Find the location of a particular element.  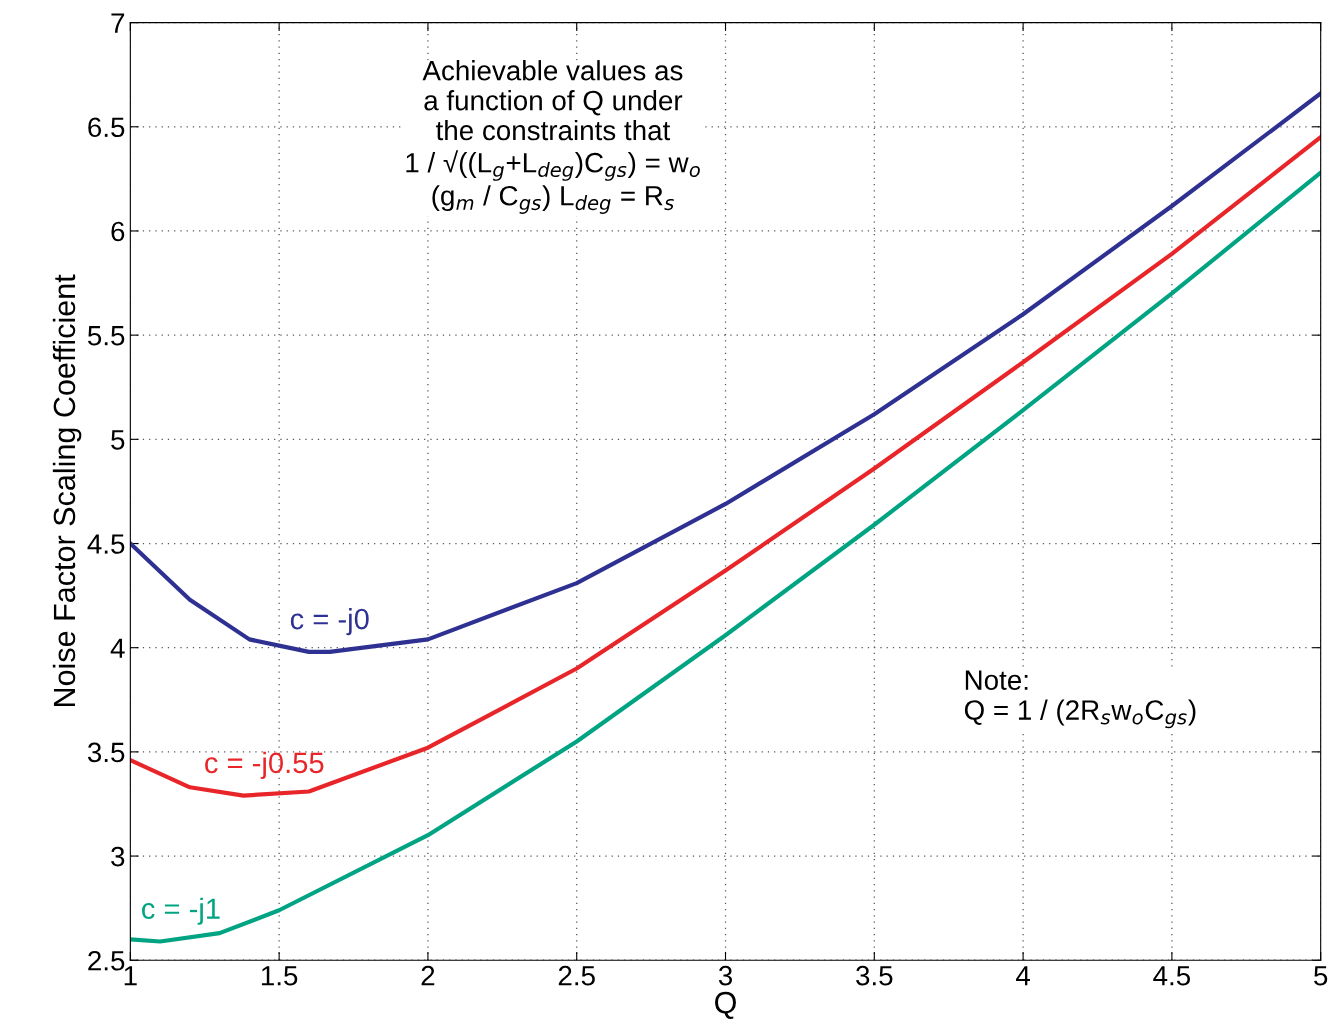

x-tick-label: 3.5 is located at coordinates (874, 975).